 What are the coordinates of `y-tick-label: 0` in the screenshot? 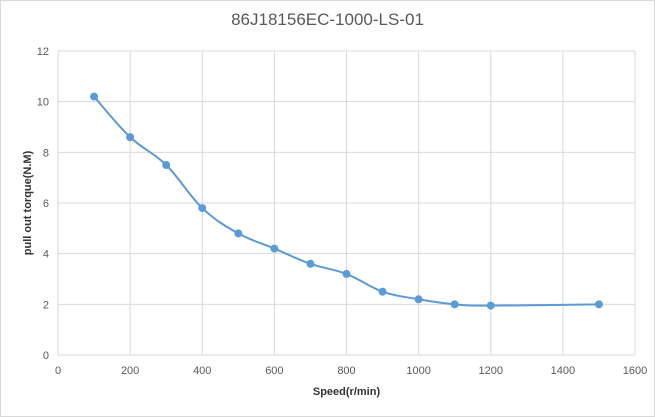 It's located at (46, 356).